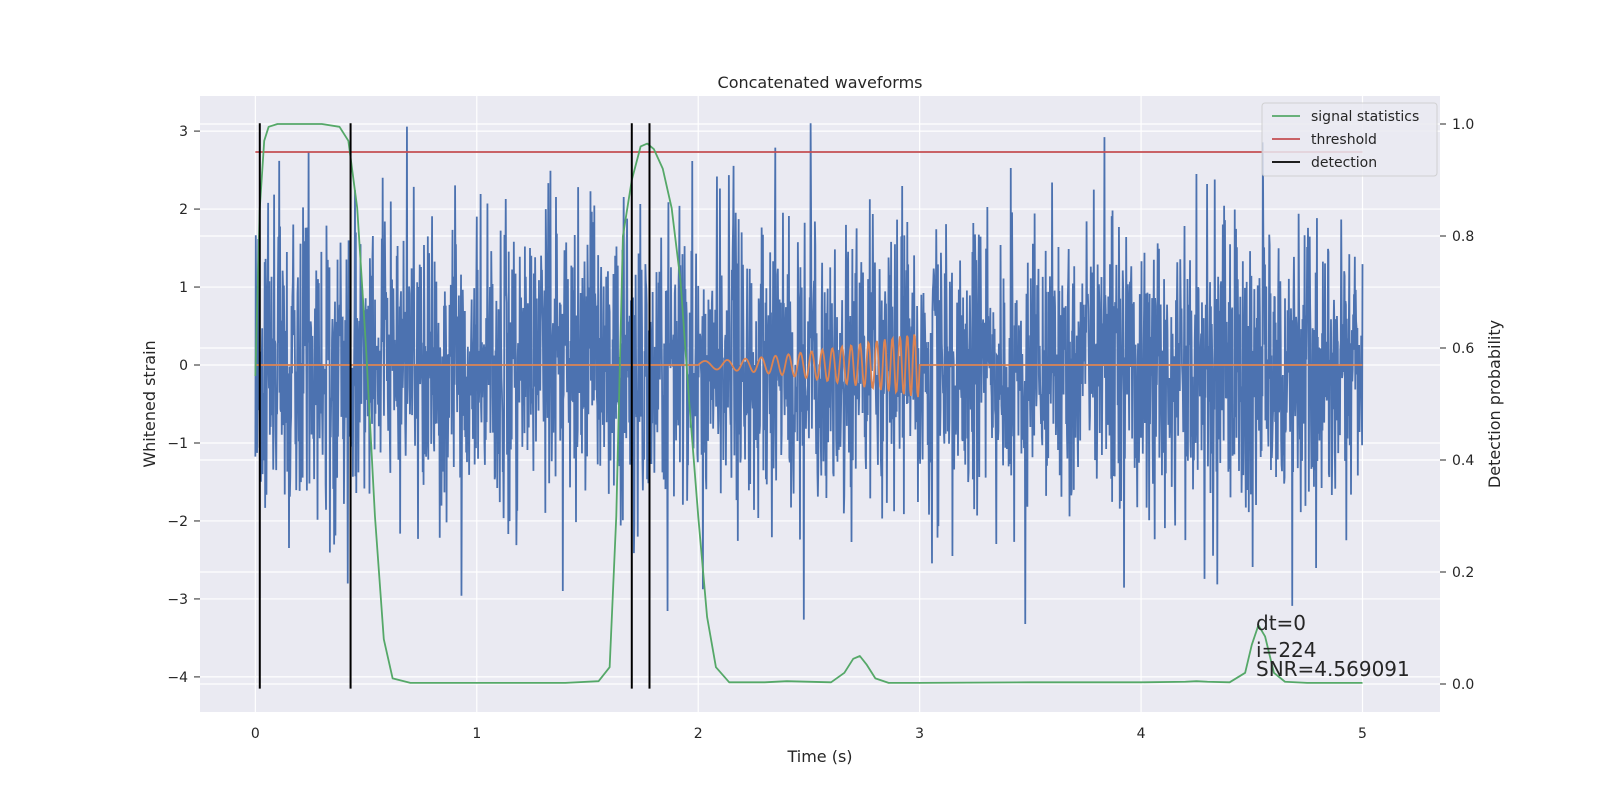  Describe the element at coordinates (820, 82) in the screenshot. I see `chart-title: Concatenated waveforms` at that location.